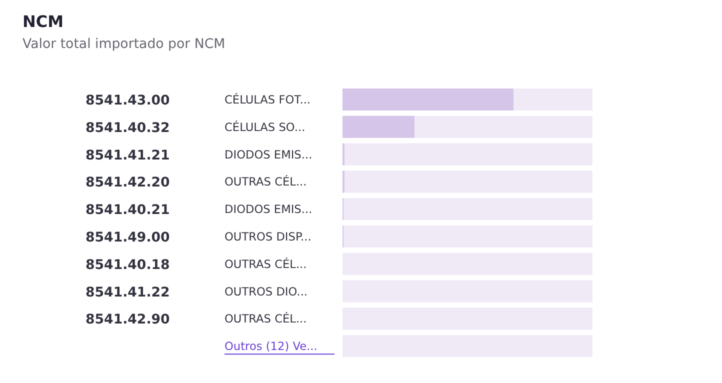 Image resolution: width=722 pixels, height=383 pixels. What do you see at coordinates (128, 183) in the screenshot?
I see `y-tick-label: 8541.42.20` at bounding box center [128, 183].